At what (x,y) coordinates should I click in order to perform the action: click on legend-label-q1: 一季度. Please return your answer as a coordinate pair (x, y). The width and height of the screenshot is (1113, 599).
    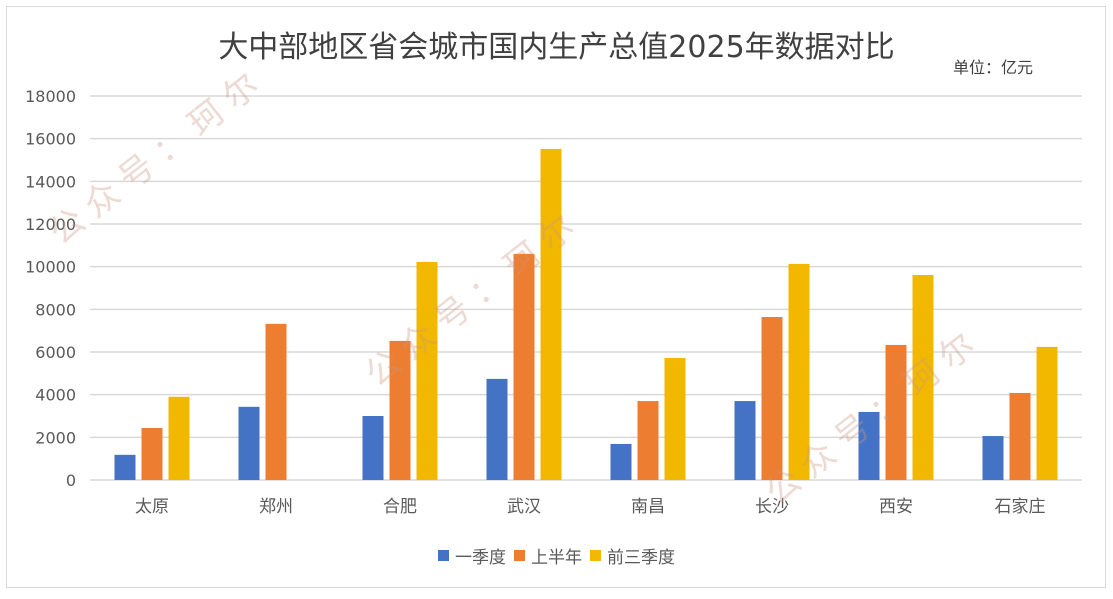
    Looking at the image, I should click on (480, 558).